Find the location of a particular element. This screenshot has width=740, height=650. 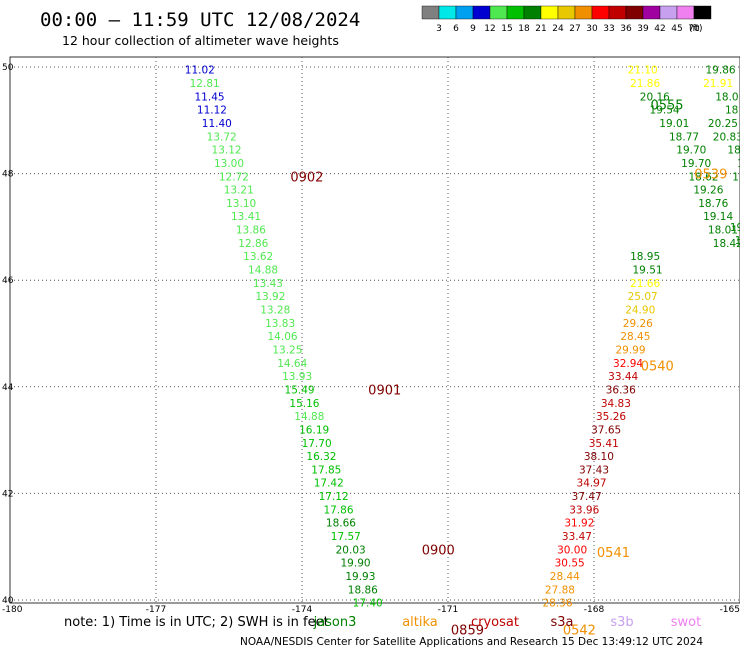

wave-height-label: 11.45 is located at coordinates (210, 97).